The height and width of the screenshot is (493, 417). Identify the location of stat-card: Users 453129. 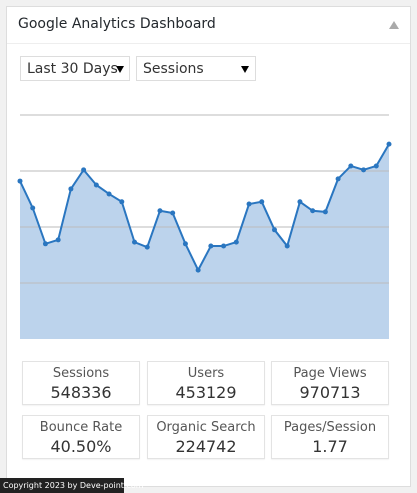
(206, 383).